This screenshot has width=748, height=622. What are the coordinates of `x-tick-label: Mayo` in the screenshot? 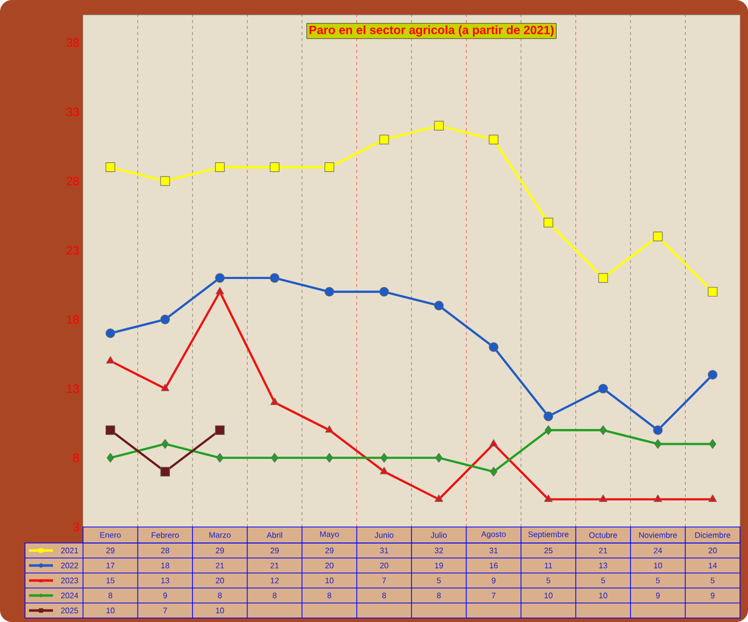 It's located at (329, 535).